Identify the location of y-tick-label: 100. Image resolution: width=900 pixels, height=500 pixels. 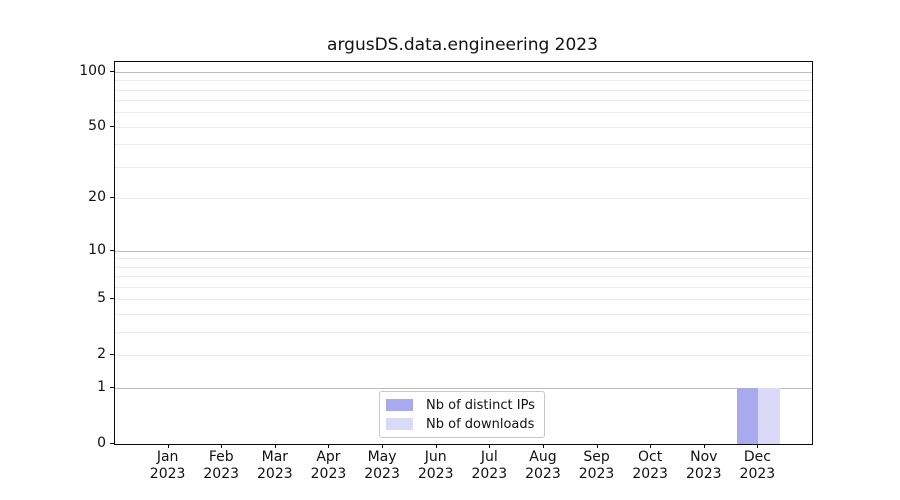
(92, 70).